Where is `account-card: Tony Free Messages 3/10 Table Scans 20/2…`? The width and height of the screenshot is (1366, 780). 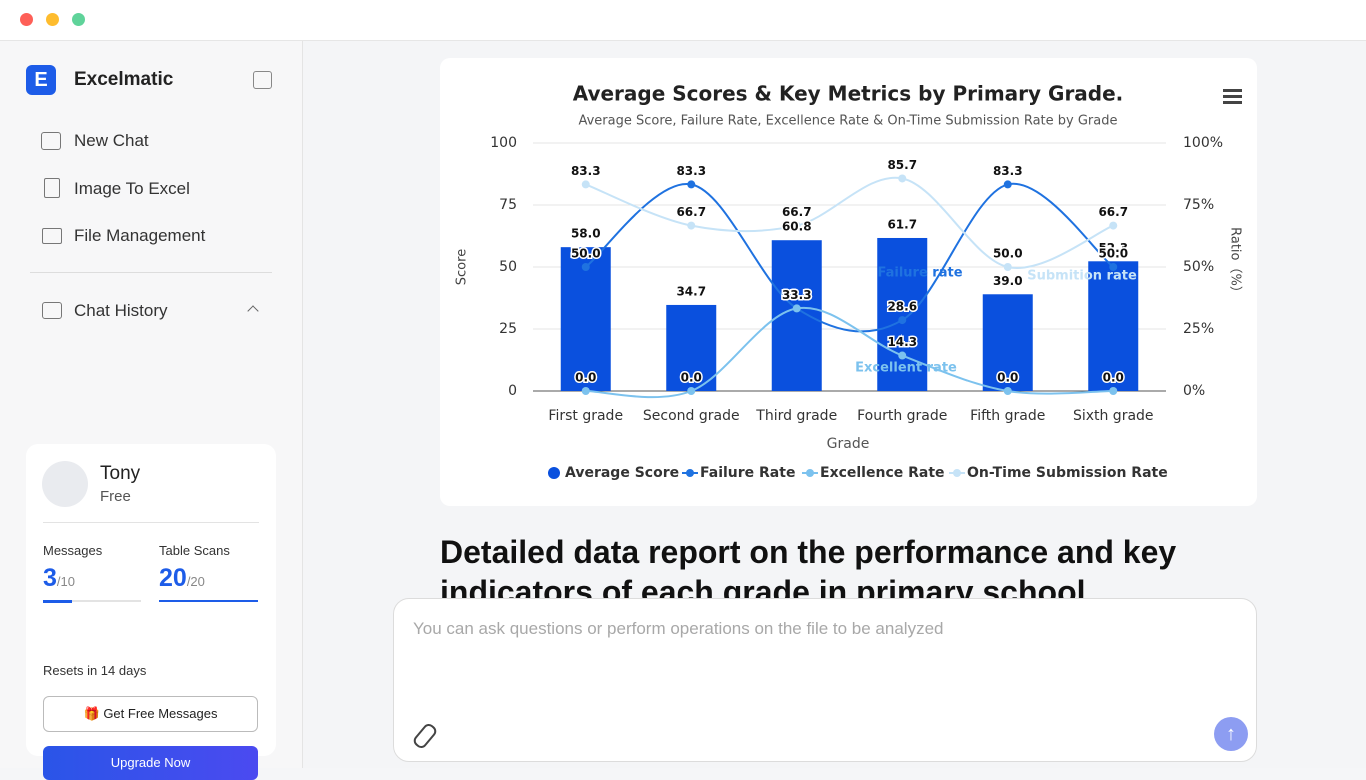
account-card: Tony Free Messages 3/10 Table Scans 20/2… is located at coordinates (151, 612).